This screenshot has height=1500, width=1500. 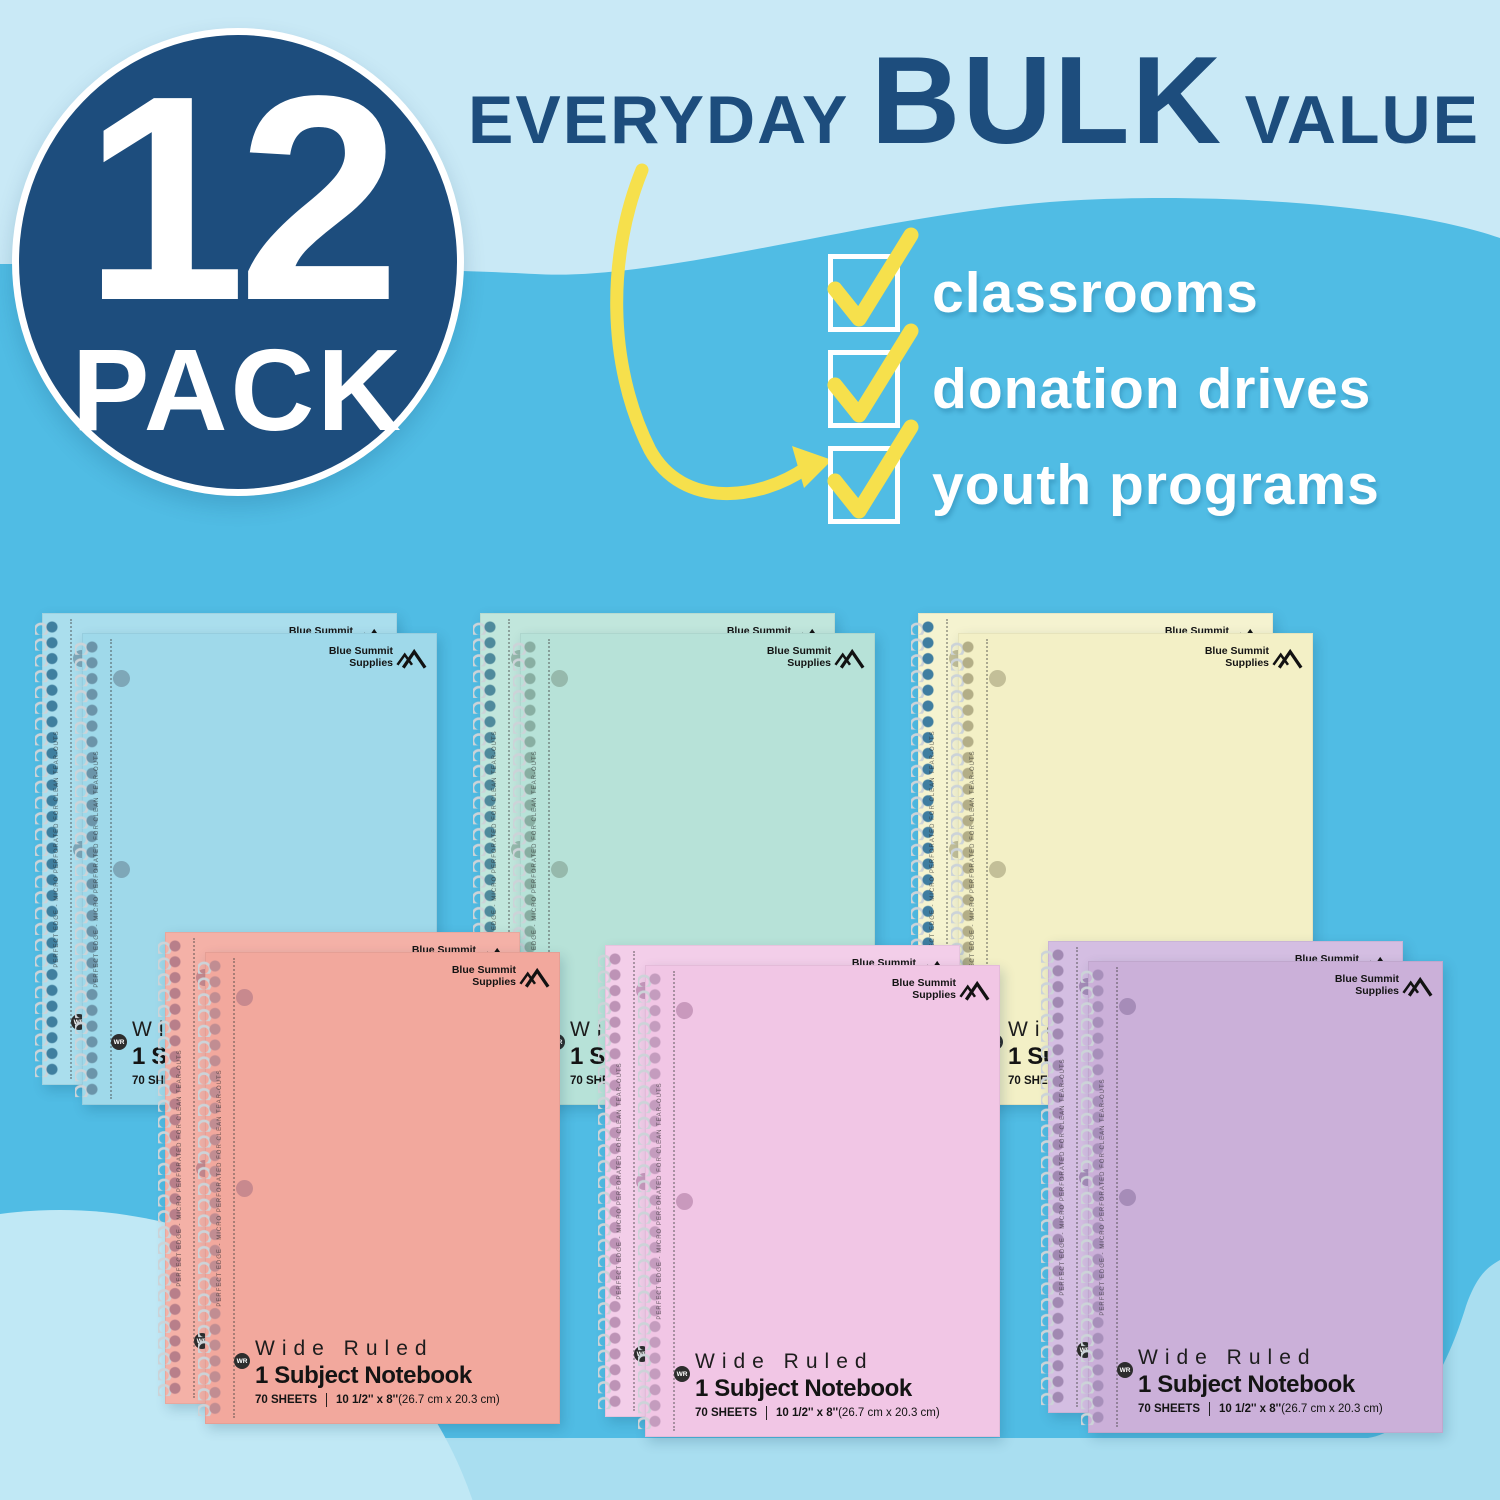 I want to click on checklist-label: donation drives, so click(x=1152, y=388).